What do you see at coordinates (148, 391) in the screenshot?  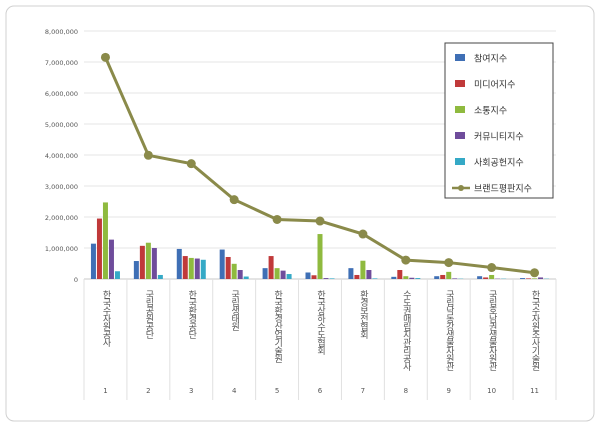 I see `x-rank-label: 2` at bounding box center [148, 391].